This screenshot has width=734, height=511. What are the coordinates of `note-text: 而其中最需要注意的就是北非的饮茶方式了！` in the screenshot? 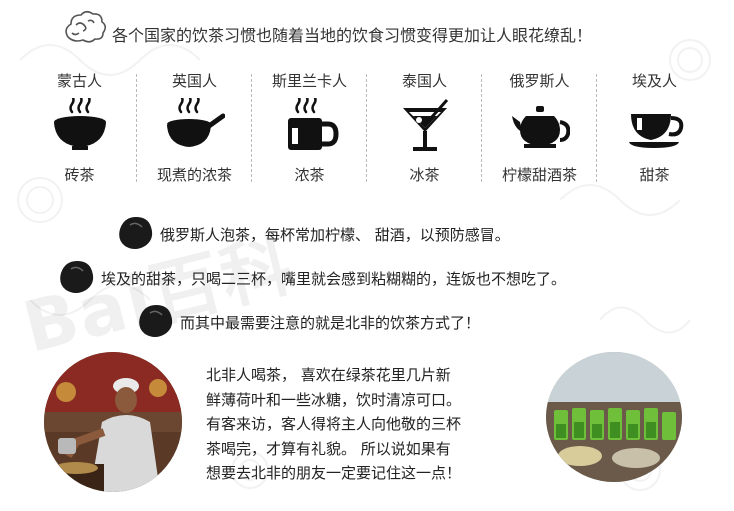 It's located at (330, 323).